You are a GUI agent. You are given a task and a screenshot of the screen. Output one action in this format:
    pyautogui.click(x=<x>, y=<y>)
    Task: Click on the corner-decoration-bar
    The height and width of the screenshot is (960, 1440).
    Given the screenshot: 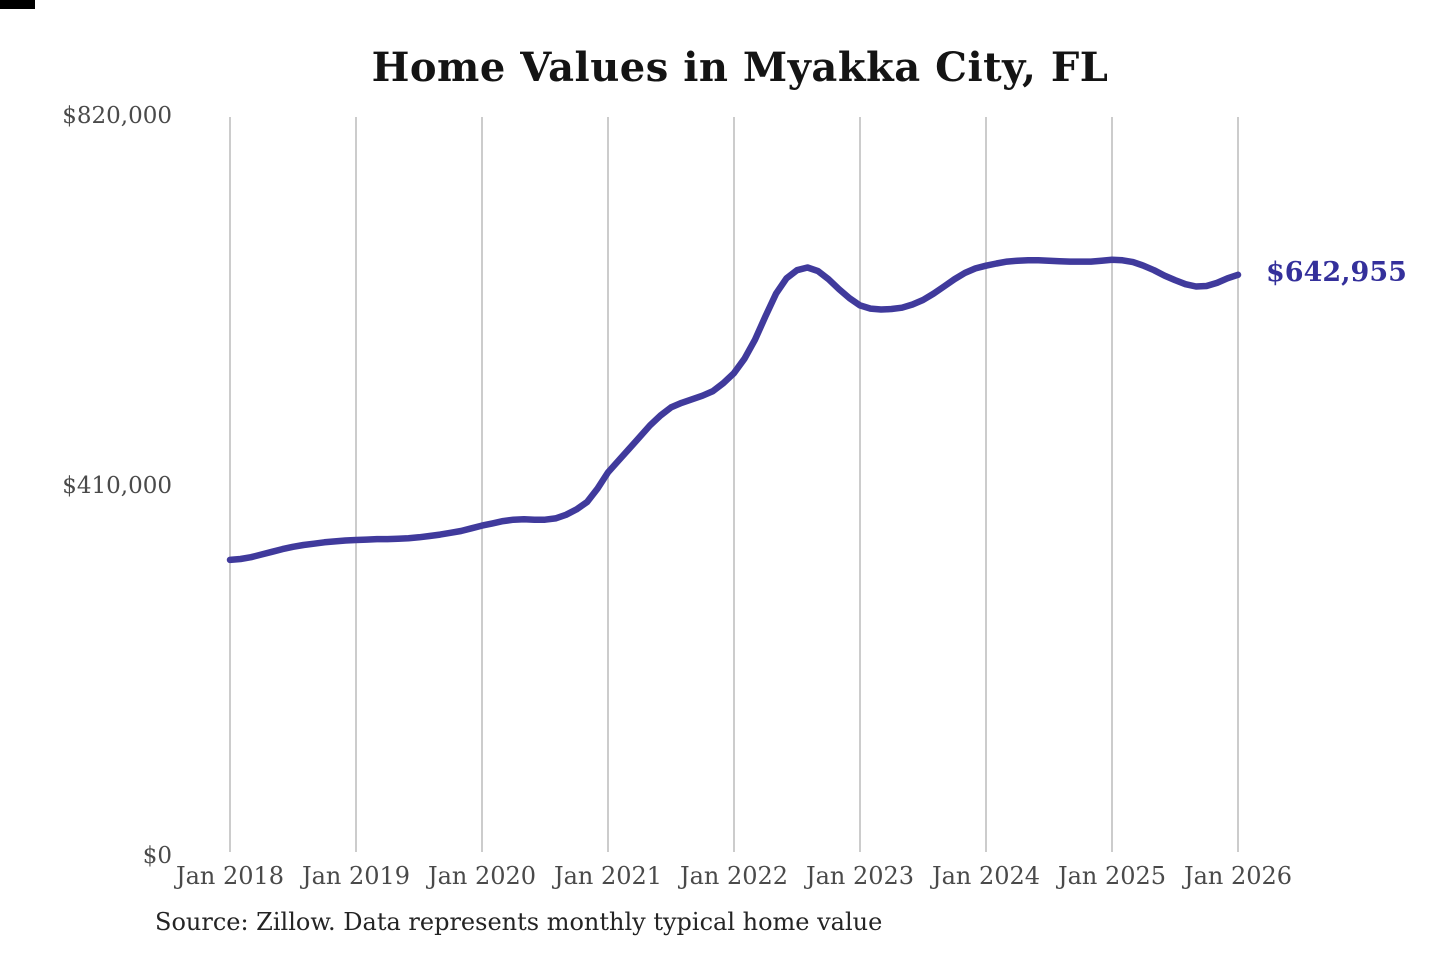 What is the action you would take?
    pyautogui.click(x=17, y=4)
    